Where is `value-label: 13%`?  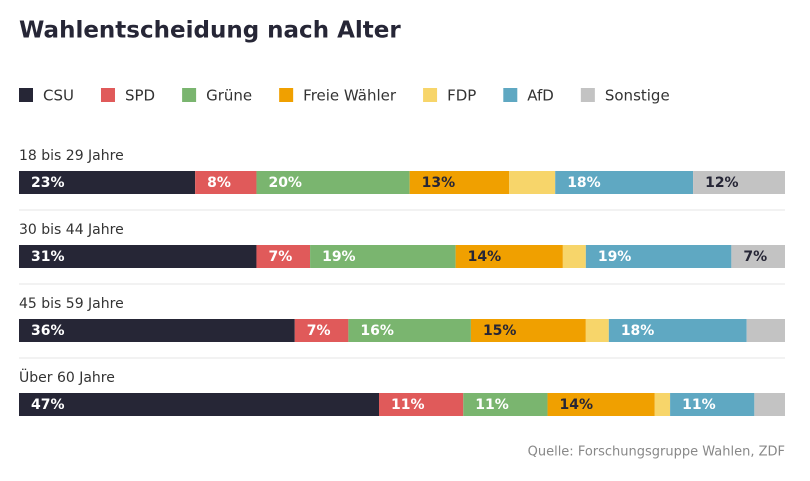 value-label: 13% is located at coordinates (439, 183).